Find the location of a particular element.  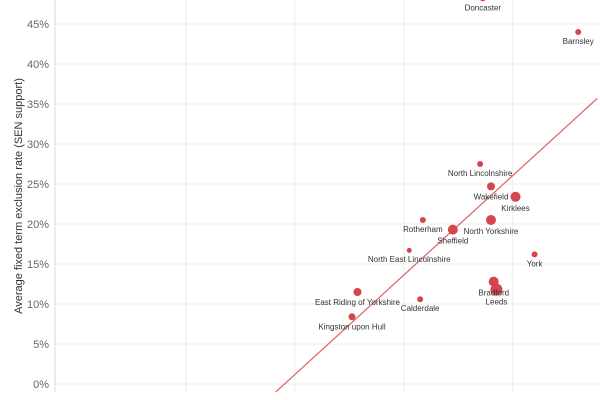

point-label: Kirklees is located at coordinates (515, 208).